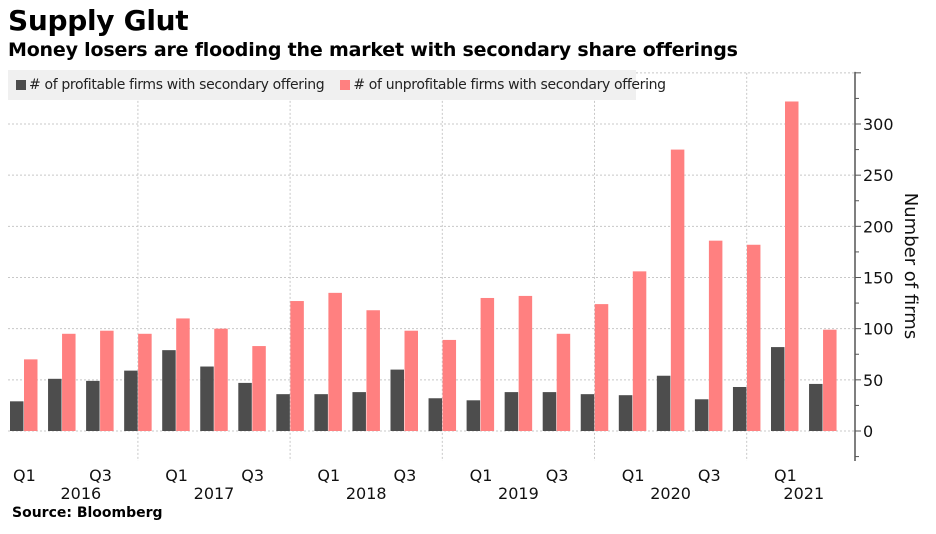 The height and width of the screenshot is (534, 936). Describe the element at coordinates (80, 493) in the screenshot. I see `x-year-label: 2016` at that location.